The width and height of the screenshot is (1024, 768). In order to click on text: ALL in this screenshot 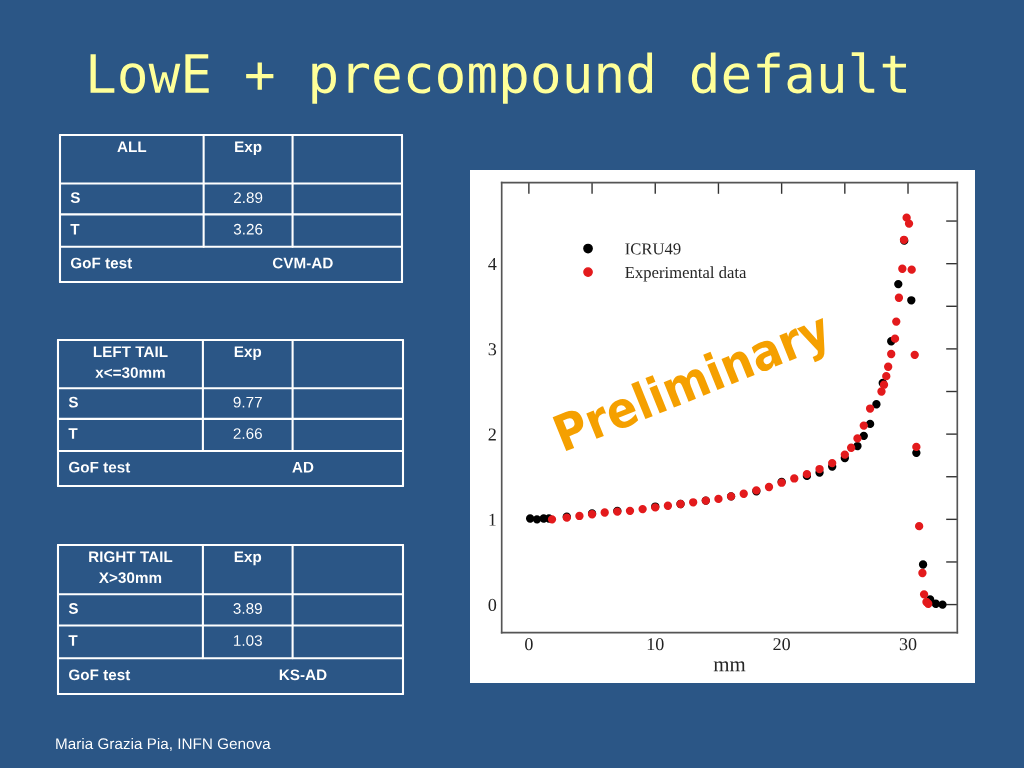, I will do `click(132, 146)`.